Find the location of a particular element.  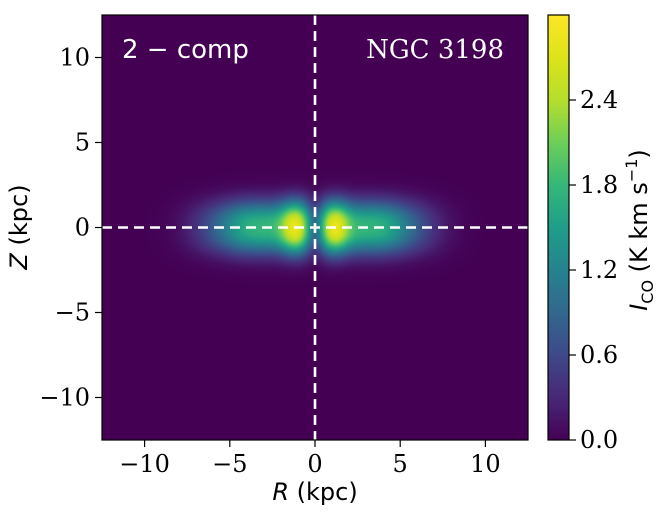

colorbar-tick-label: 1.2 is located at coordinates (599, 270).